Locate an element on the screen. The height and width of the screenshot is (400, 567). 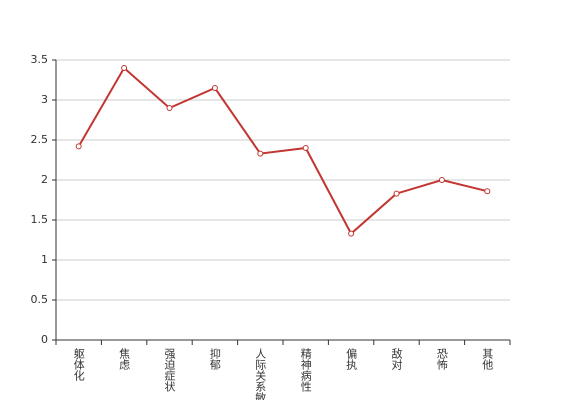
y-tick-label: 3 is located at coordinates (44, 99).